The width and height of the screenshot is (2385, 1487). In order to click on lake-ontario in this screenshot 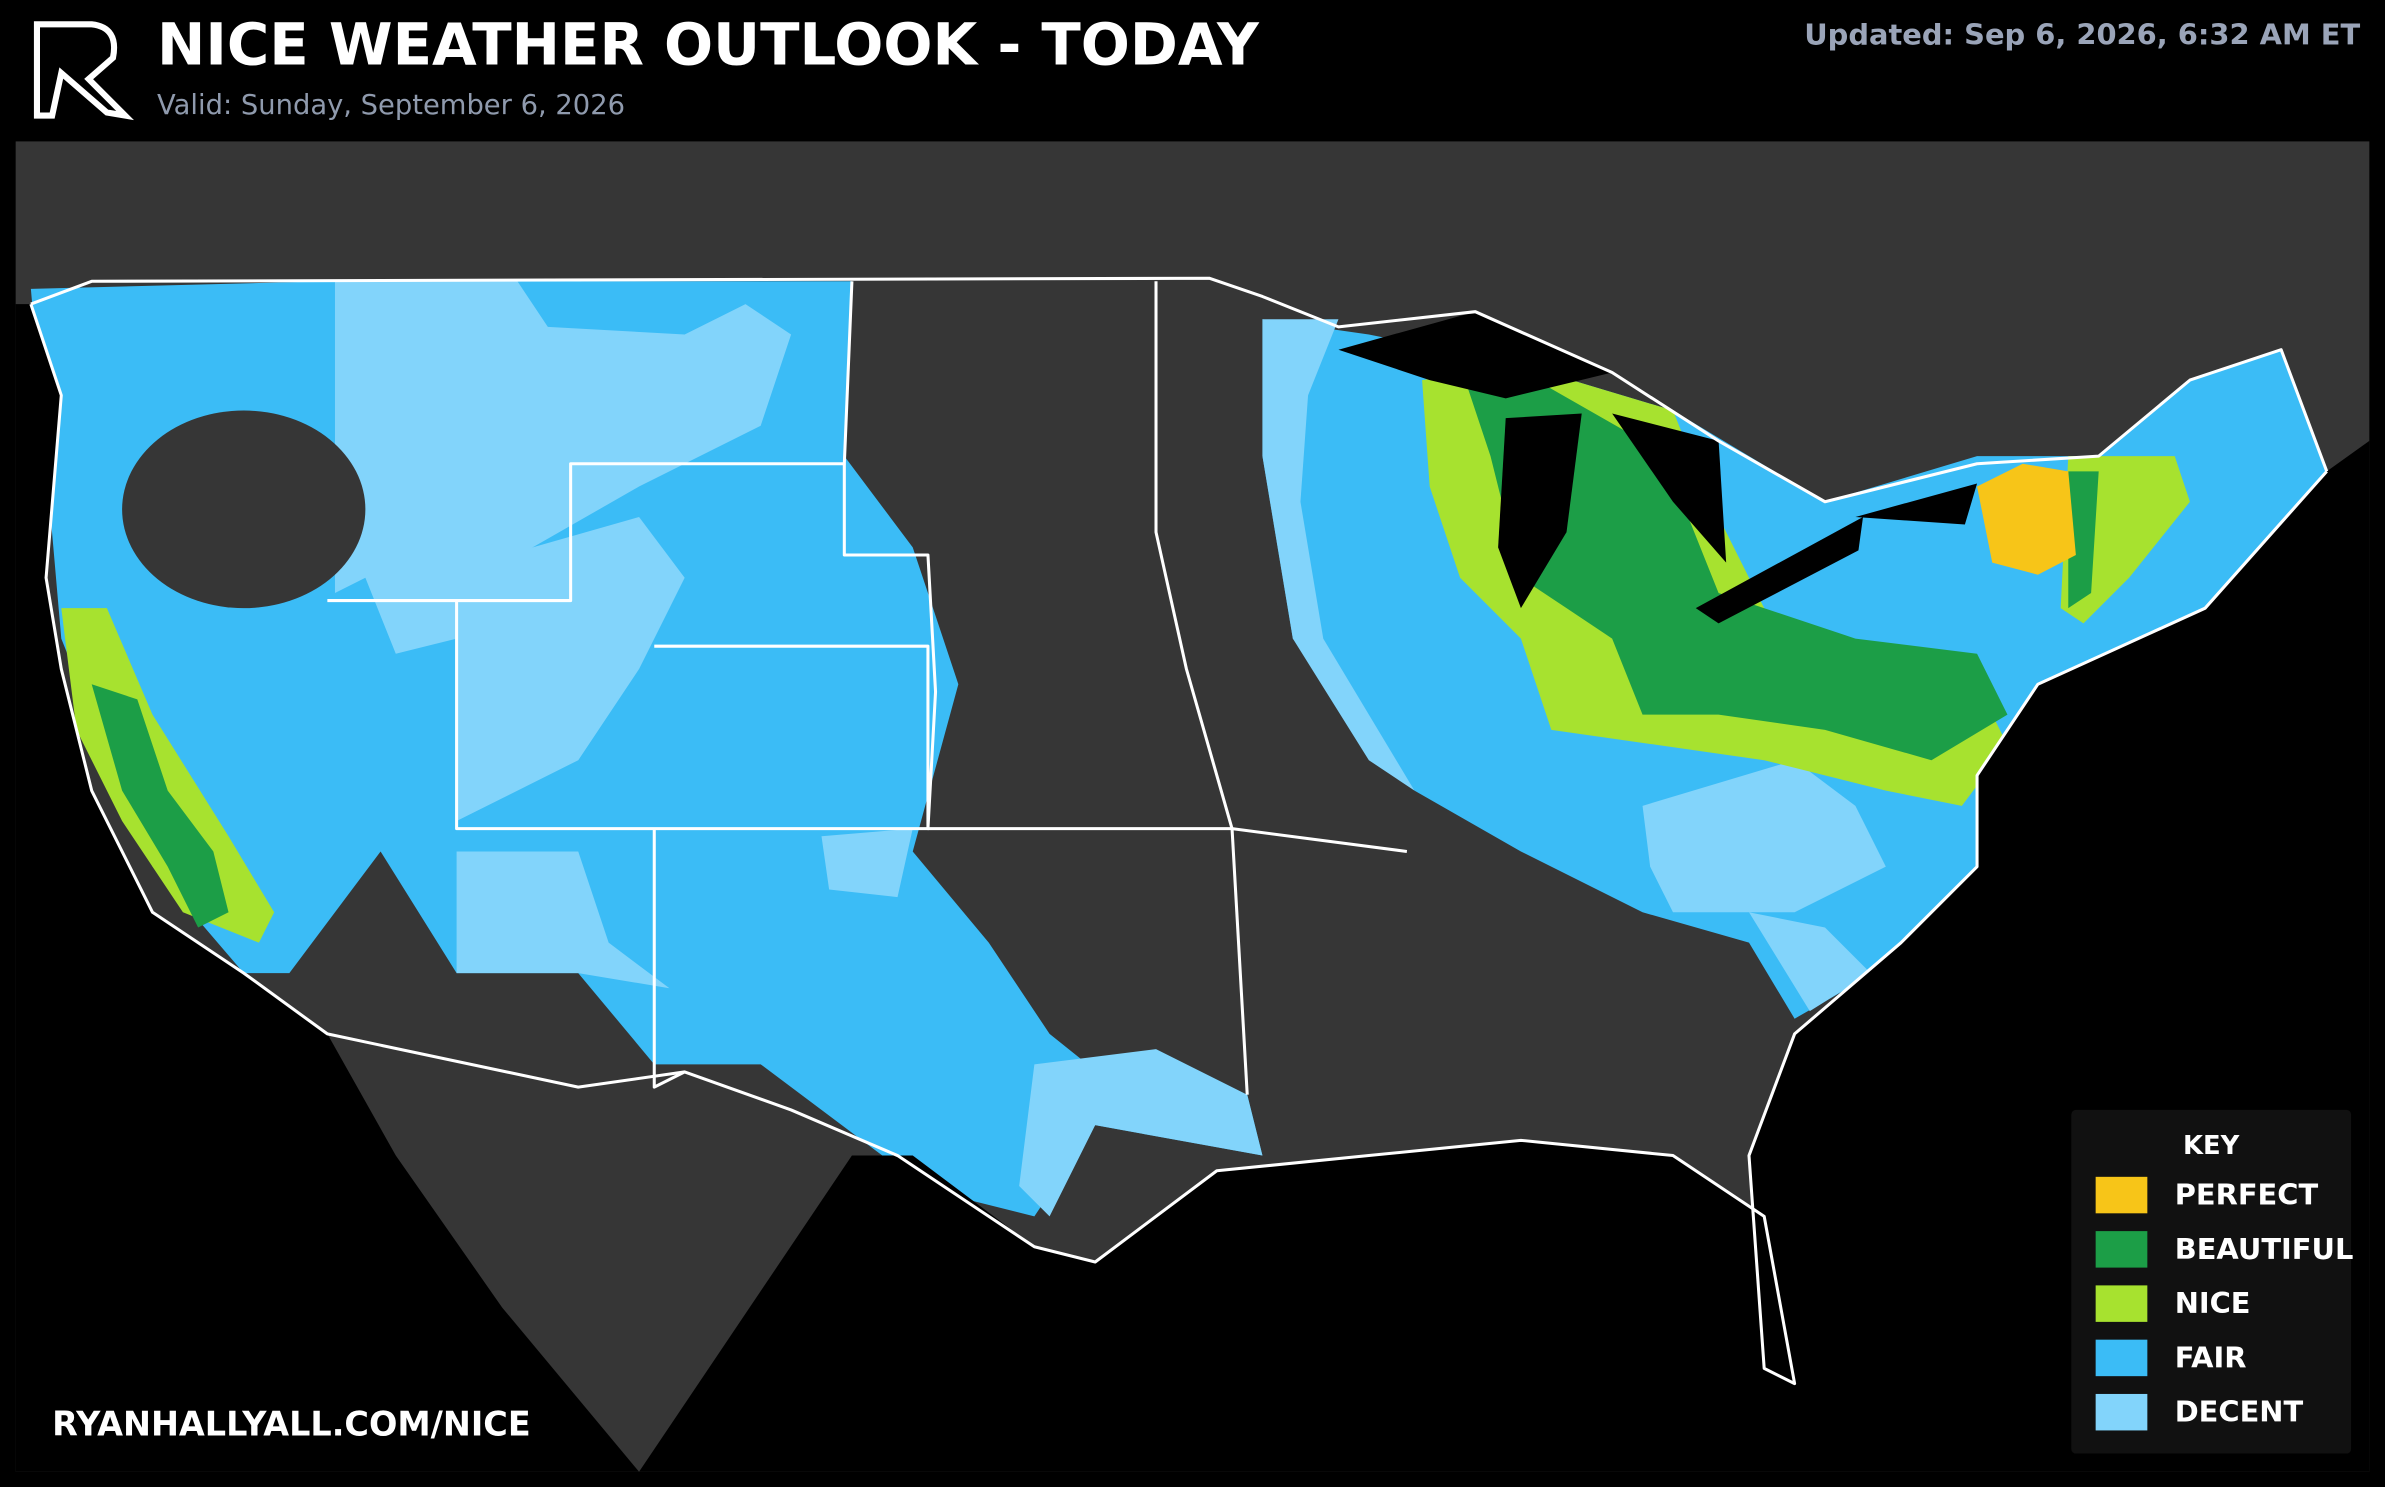, I will do `click(1916, 504)`.